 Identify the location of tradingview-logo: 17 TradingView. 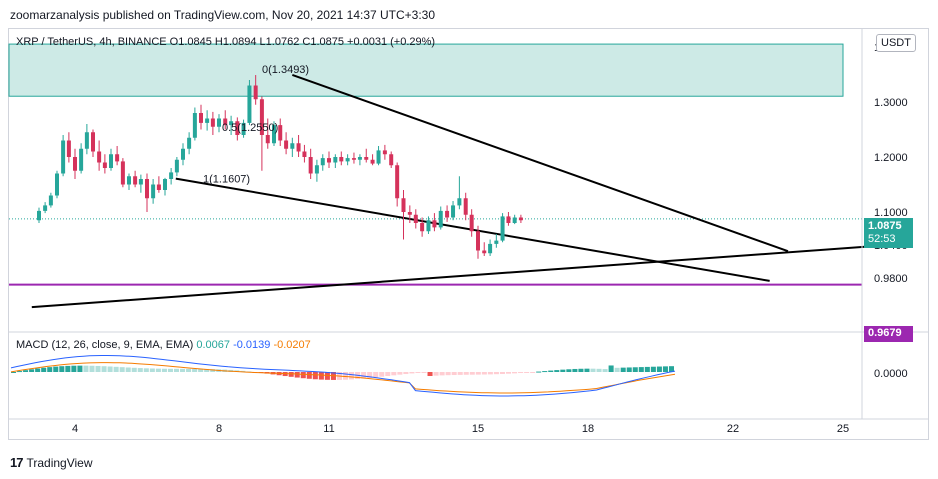
(51, 462).